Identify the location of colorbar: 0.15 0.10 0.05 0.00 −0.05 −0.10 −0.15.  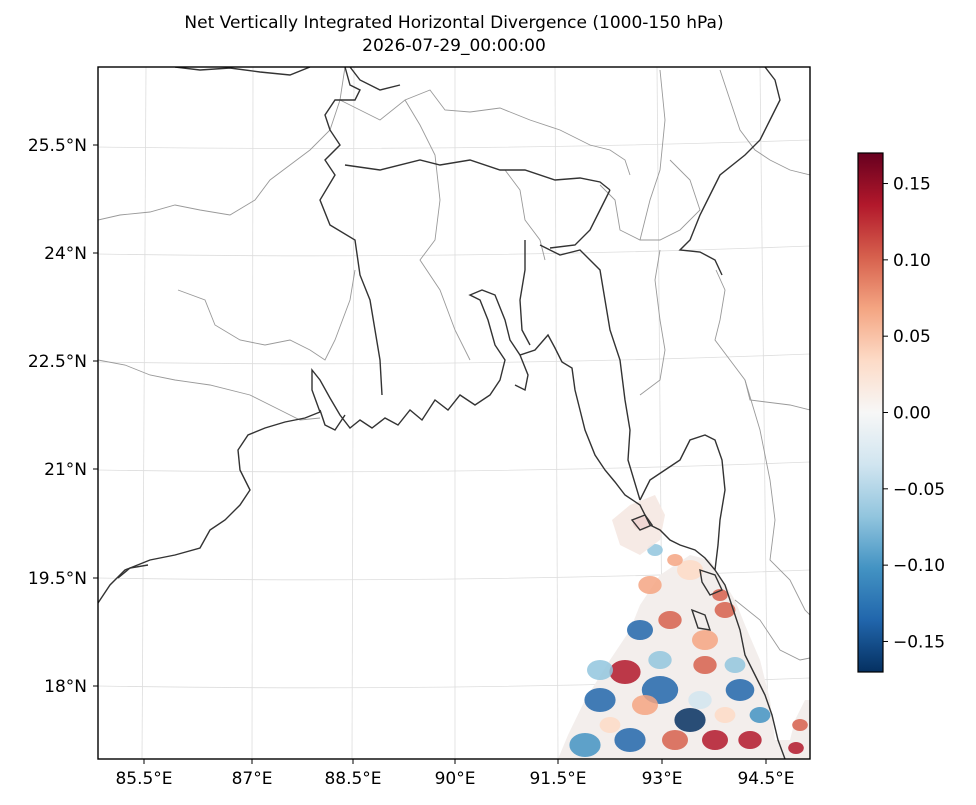
(901, 412).